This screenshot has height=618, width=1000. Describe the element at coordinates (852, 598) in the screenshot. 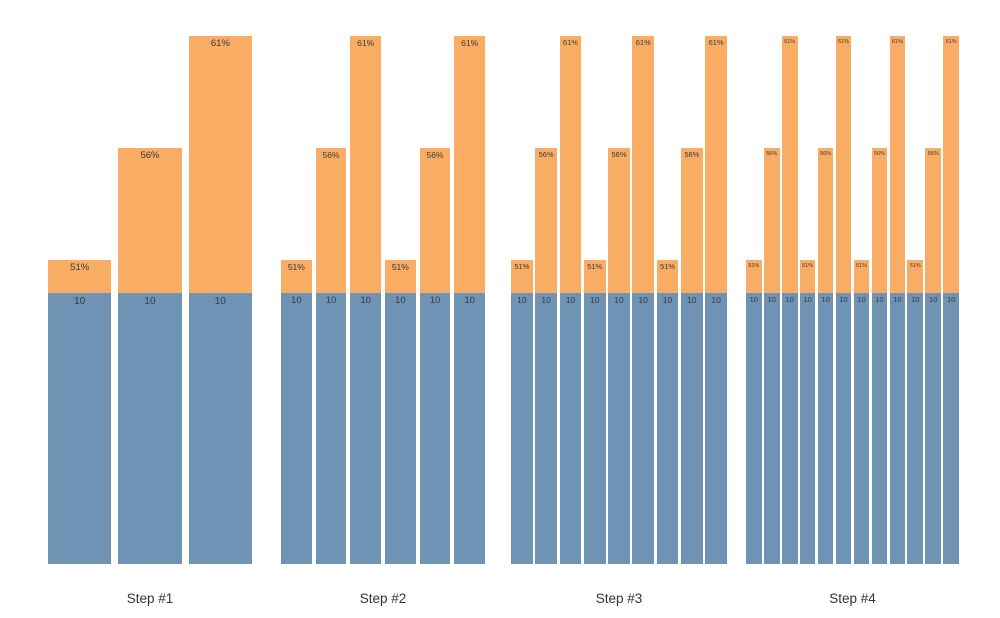

I see `category-label: Step #4` at that location.